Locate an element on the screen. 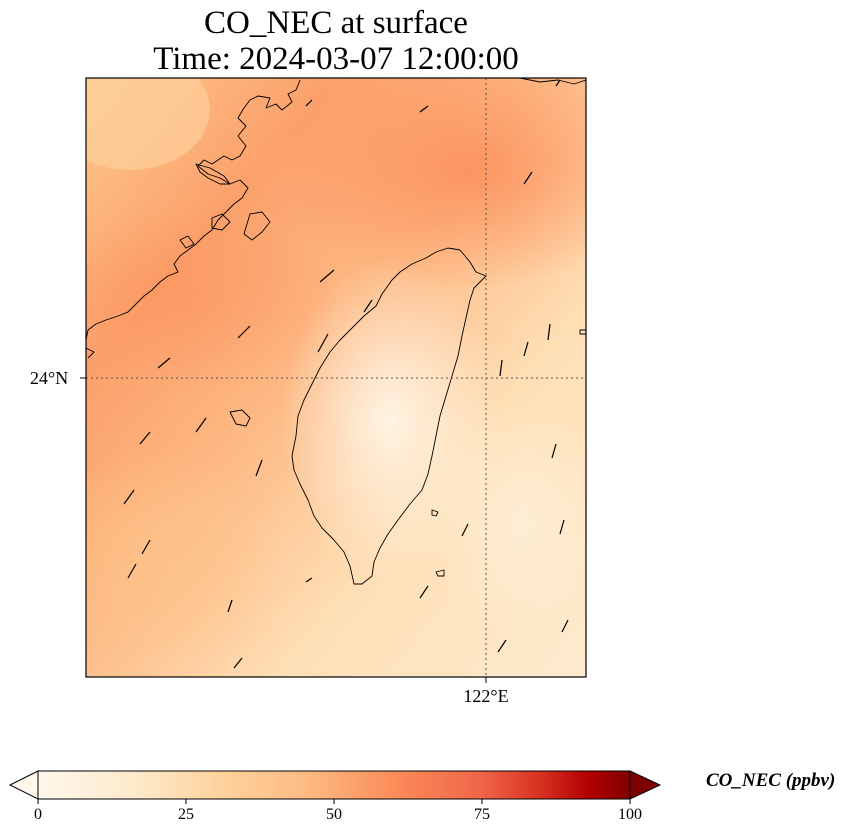 The width and height of the screenshot is (858, 836). colorbar is located at coordinates (335, 787).